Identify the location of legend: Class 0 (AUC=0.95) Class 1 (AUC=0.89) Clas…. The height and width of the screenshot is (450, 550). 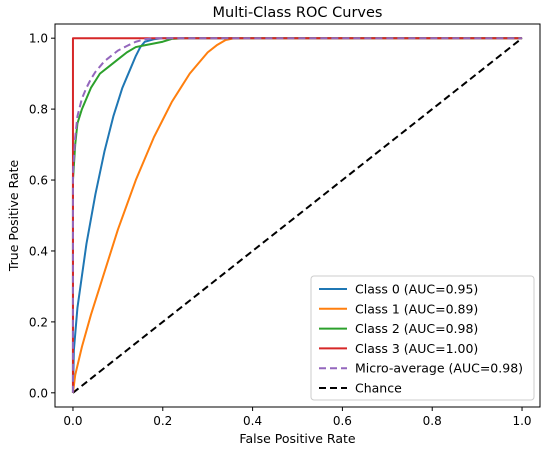
(422, 338).